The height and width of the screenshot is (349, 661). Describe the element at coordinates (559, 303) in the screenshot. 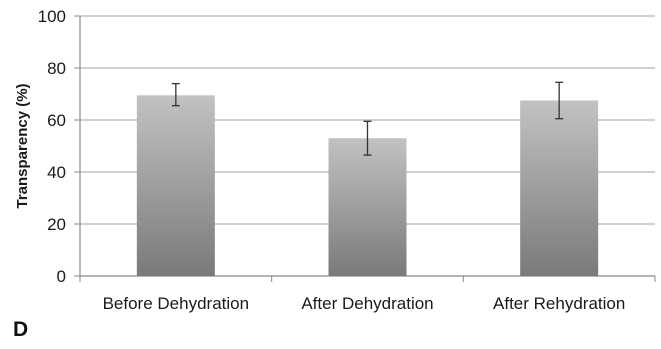

I see `x-tick-label: After Rehydration` at that location.